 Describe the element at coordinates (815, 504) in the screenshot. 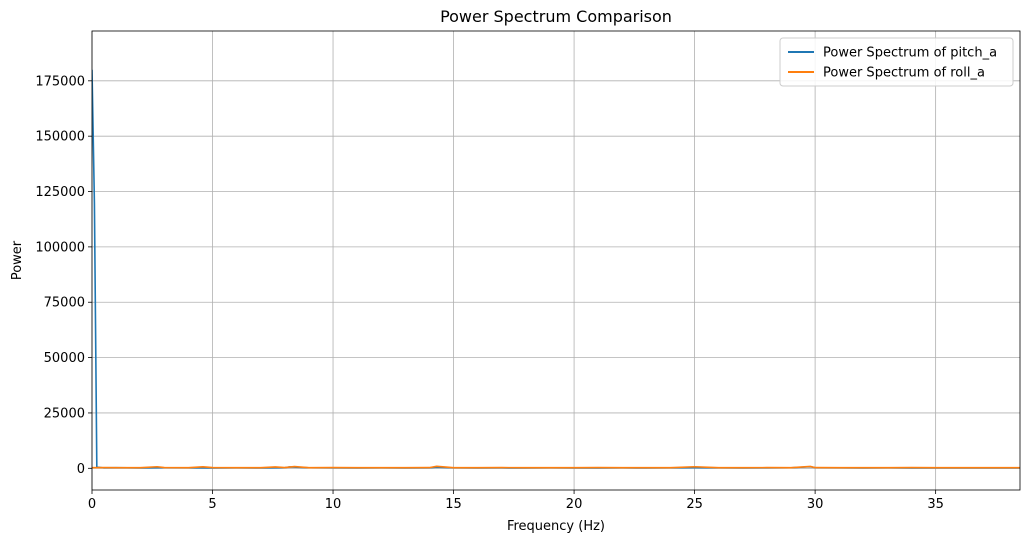

I see `x-tick-label: 30` at that location.